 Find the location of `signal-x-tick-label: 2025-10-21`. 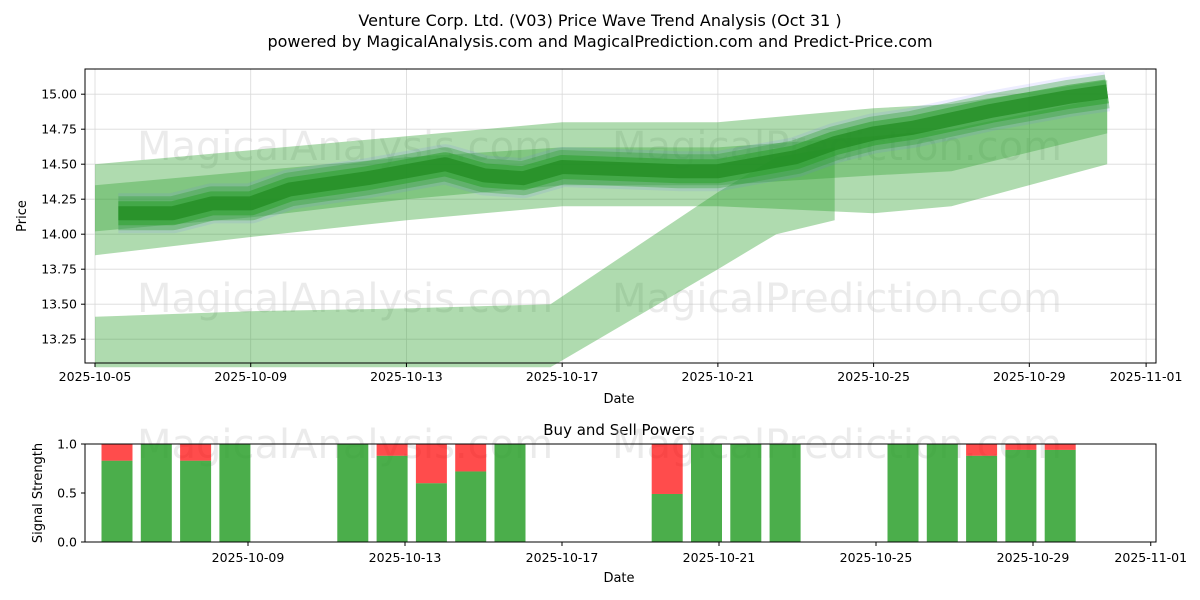

signal-x-tick-label: 2025-10-21 is located at coordinates (719, 557).